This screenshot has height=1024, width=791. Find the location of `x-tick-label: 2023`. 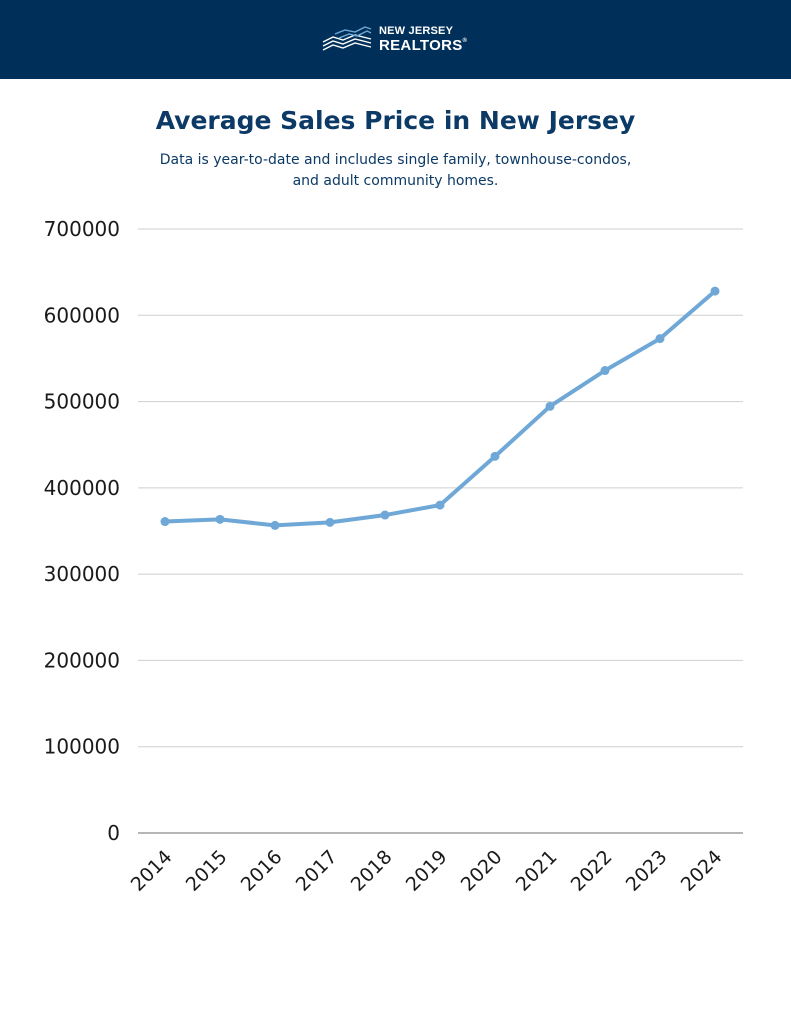

x-tick-label: 2023 is located at coordinates (647, 871).